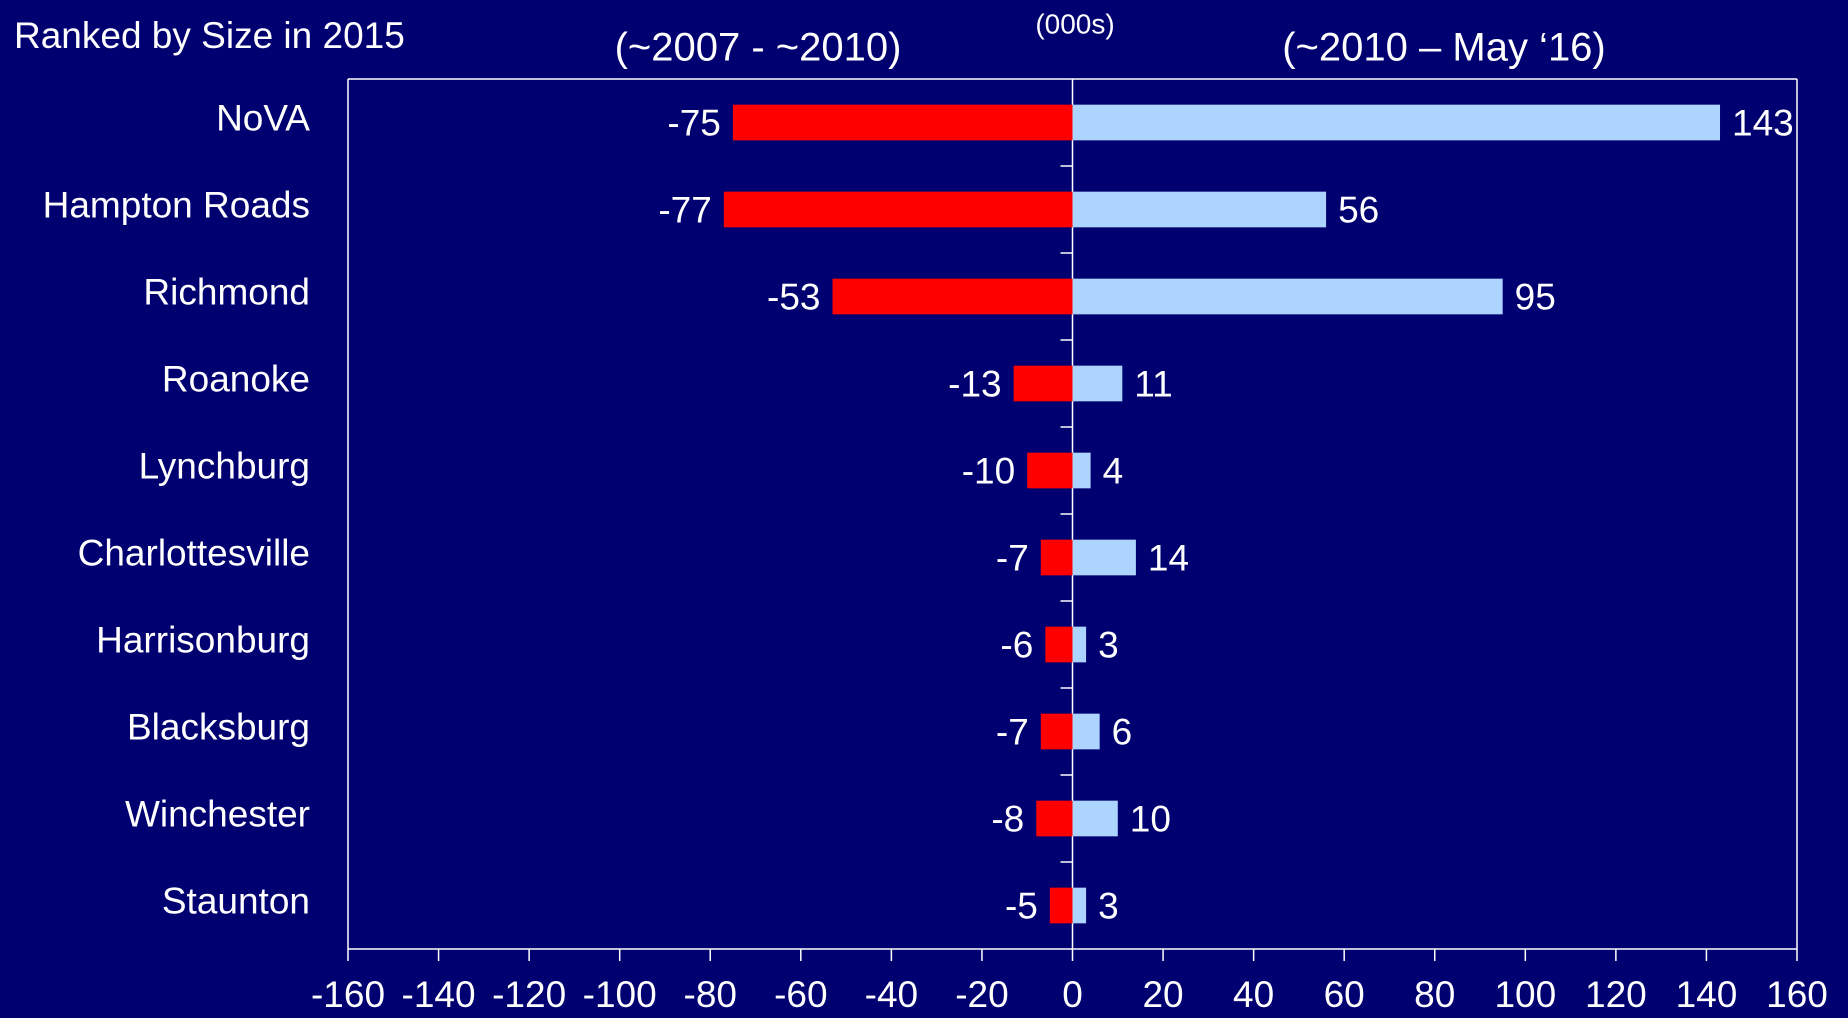 This screenshot has width=1848, height=1018. I want to click on y-tick-label: Hampton Roads, so click(176, 204).